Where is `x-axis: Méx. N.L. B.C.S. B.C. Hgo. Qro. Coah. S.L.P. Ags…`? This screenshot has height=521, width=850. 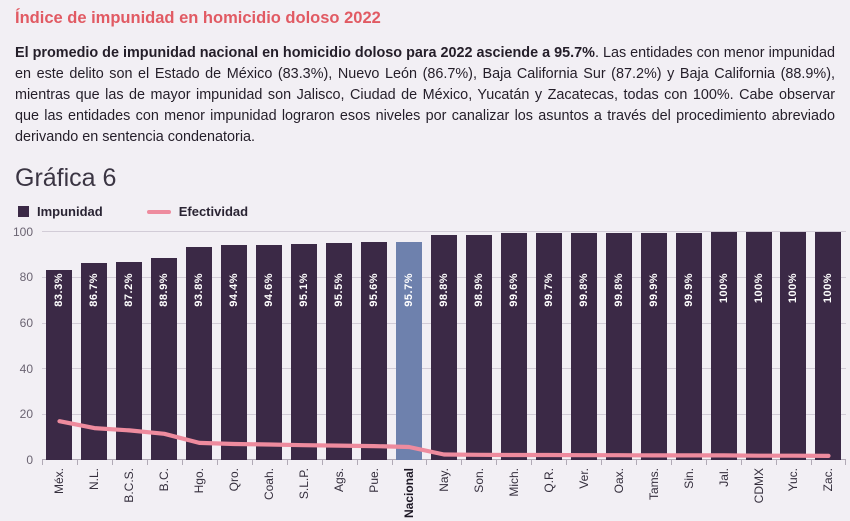 x-axis: Méx. N.L. B.C.S. B.C. Hgo. Qro. Coah. S.L.P. Ags… is located at coordinates (444, 490).